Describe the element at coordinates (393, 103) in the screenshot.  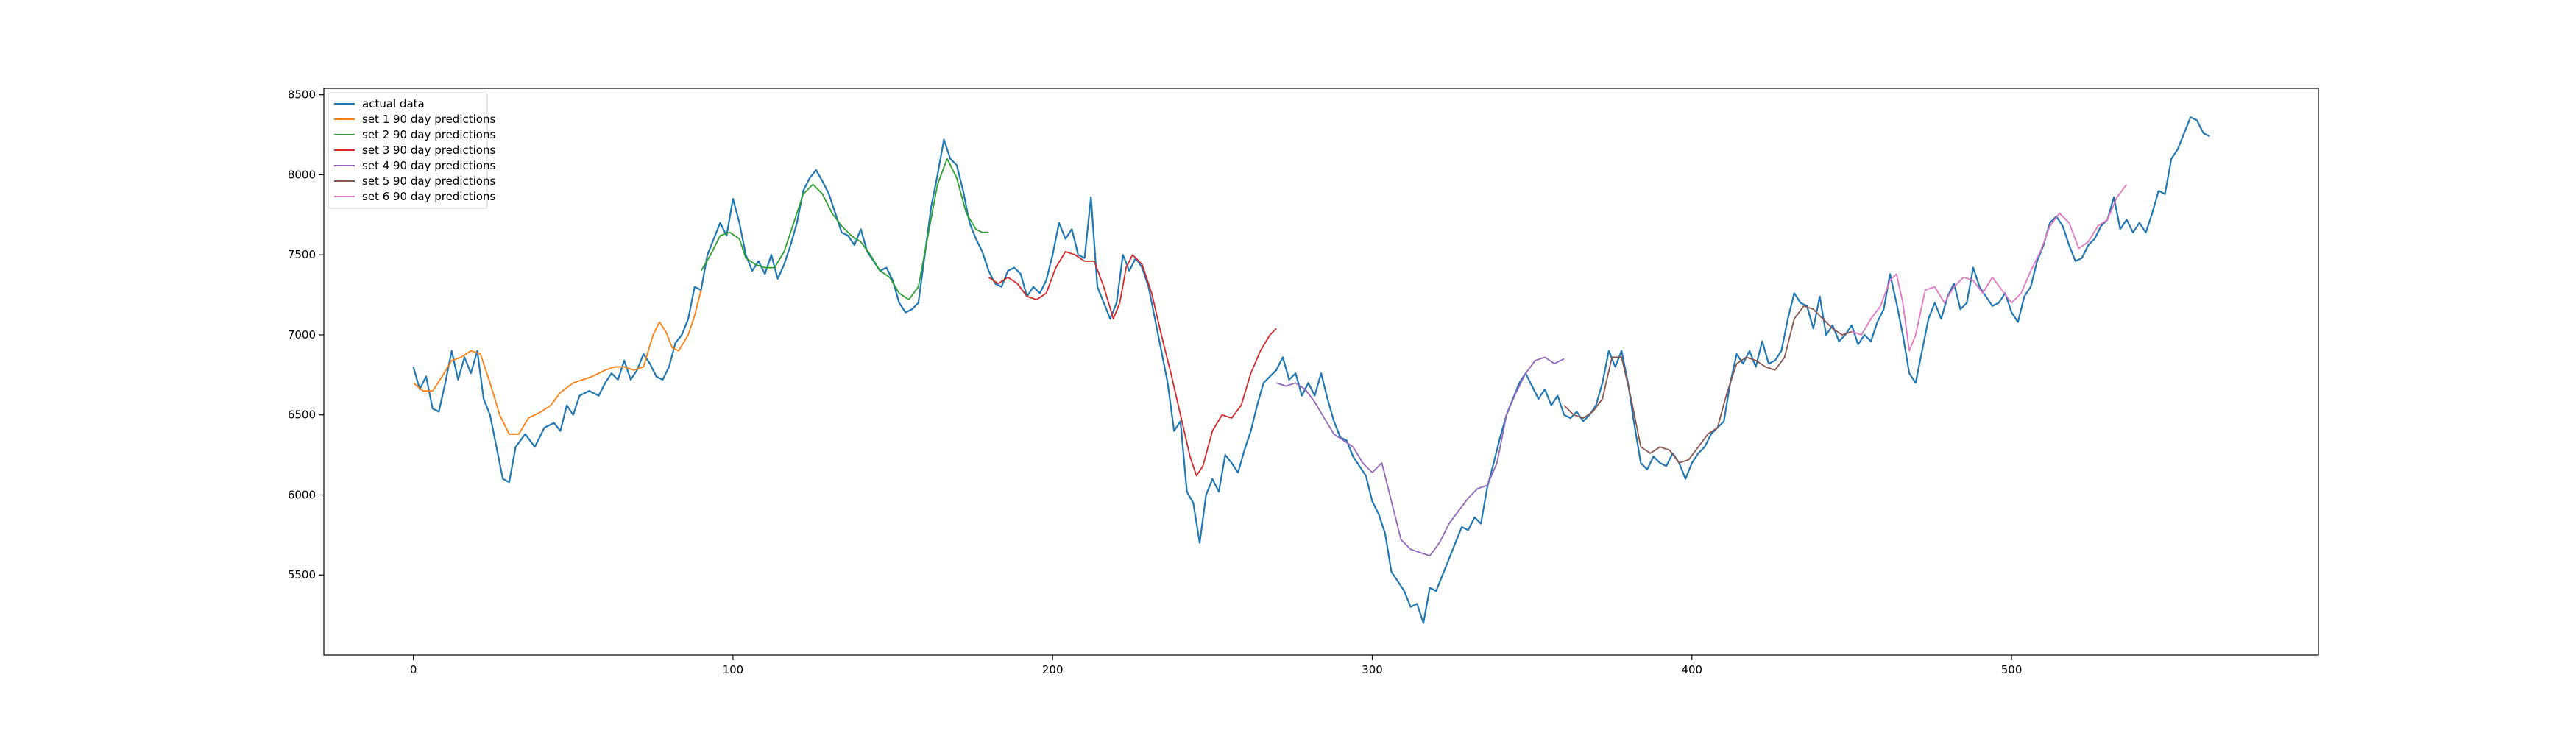
I see `legend-entry-label: actual data` at that location.